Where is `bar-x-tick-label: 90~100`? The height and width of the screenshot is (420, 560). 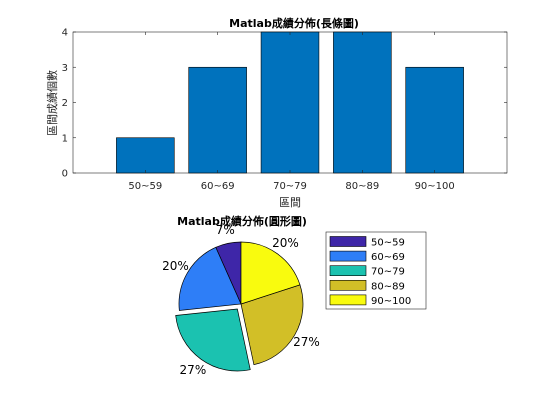 bar-x-tick-label: 90~100 is located at coordinates (435, 186).